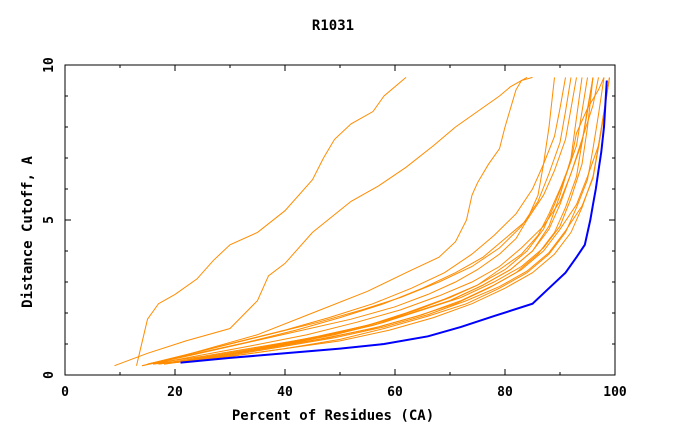 The height and width of the screenshot is (440, 680). What do you see at coordinates (49, 375) in the screenshot?
I see `y-tick-label: 0` at bounding box center [49, 375].